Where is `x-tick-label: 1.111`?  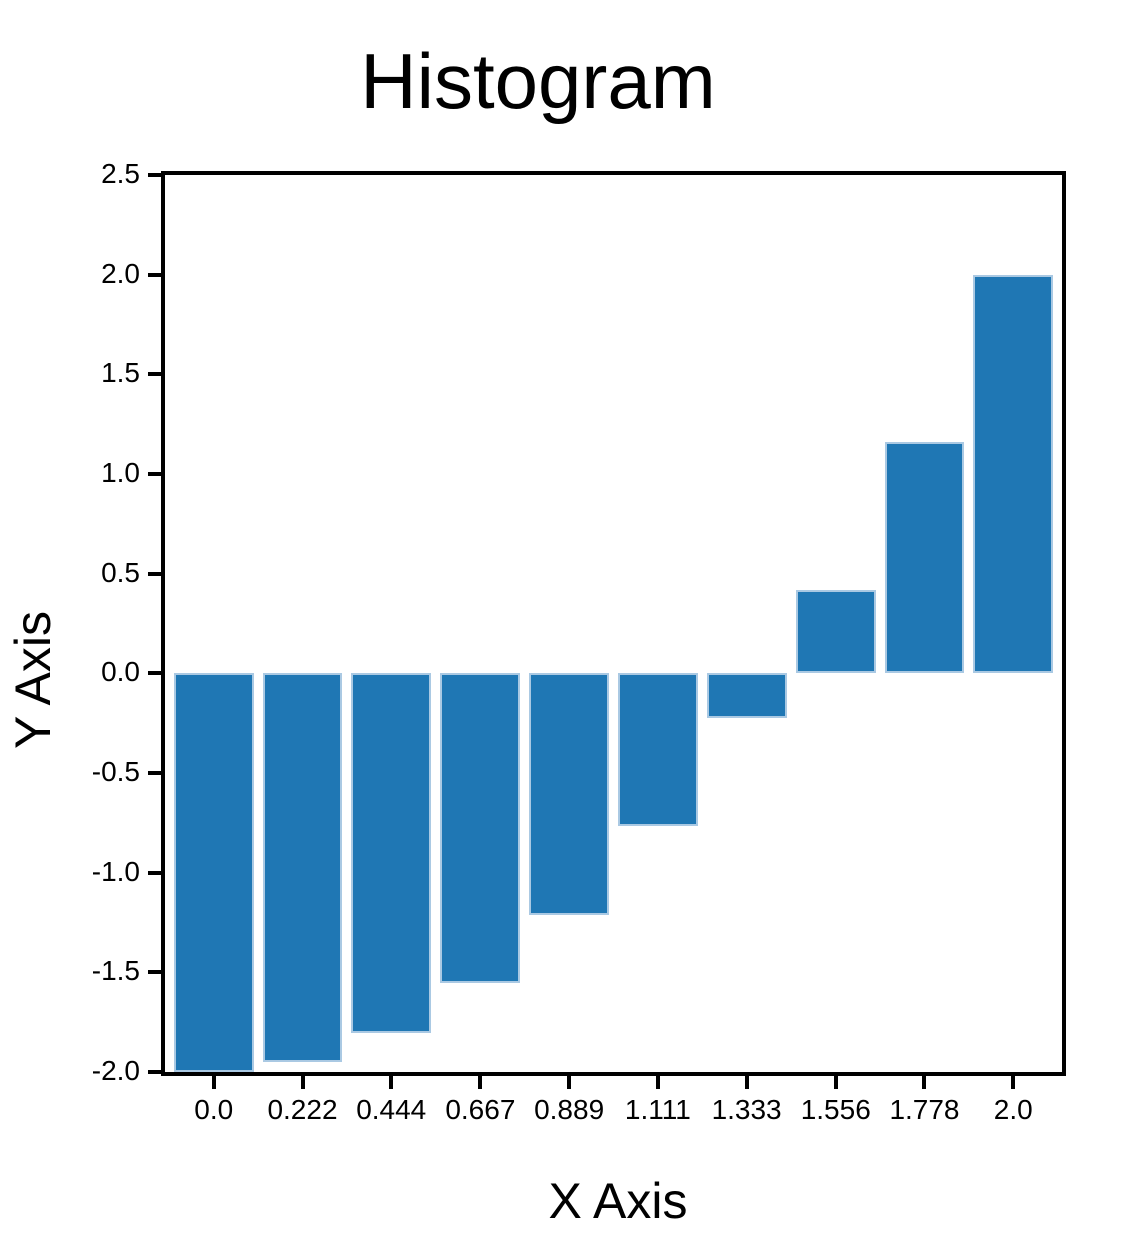 x-tick-label: 1.111 is located at coordinates (657, 1109).